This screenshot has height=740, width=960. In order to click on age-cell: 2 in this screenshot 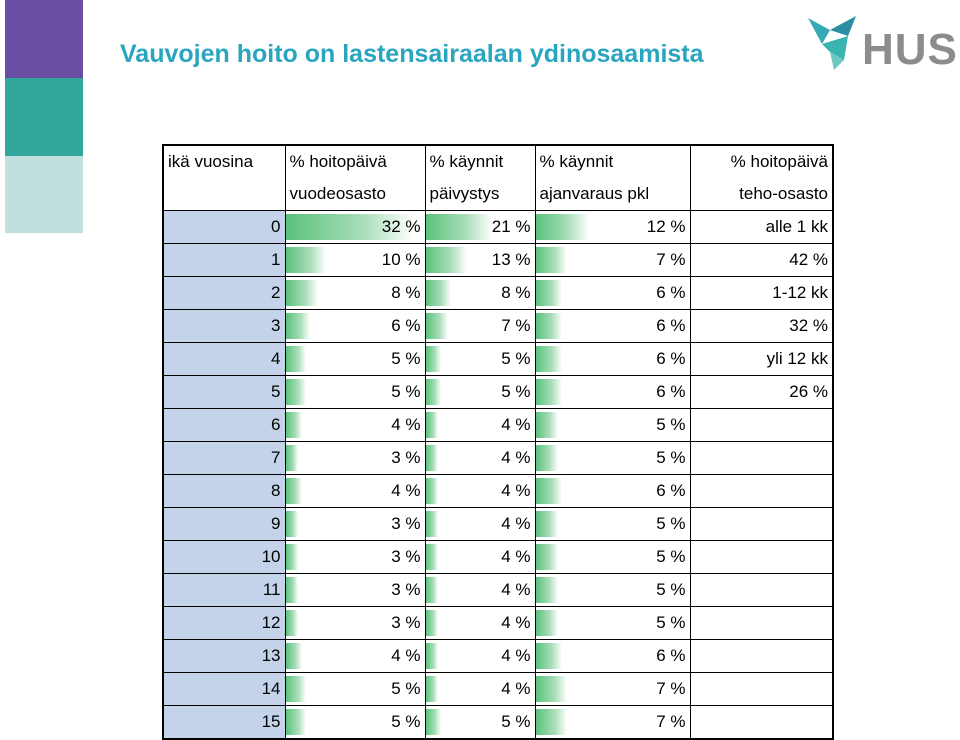, I will do `click(224, 293)`.